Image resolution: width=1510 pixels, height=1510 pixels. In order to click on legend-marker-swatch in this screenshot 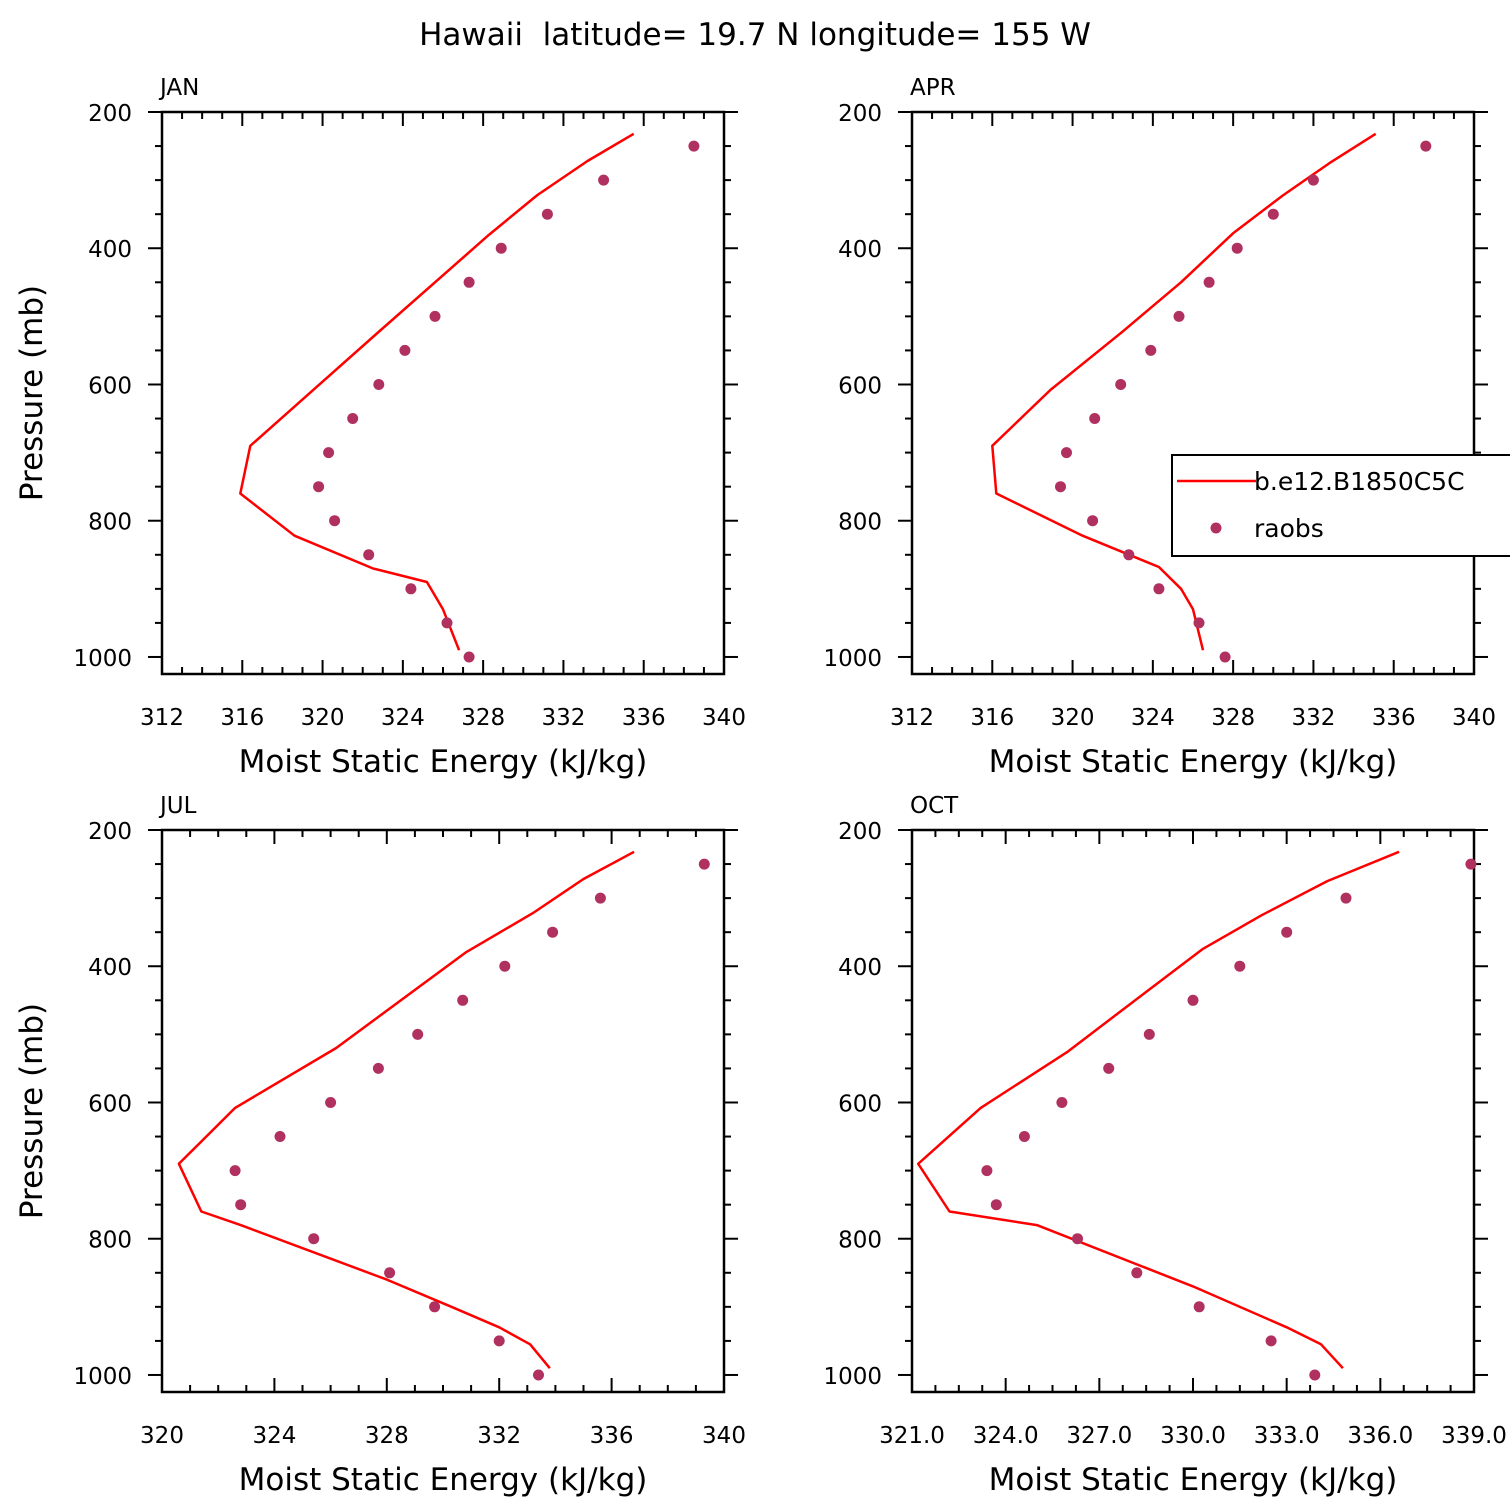, I will do `click(1216, 528)`.